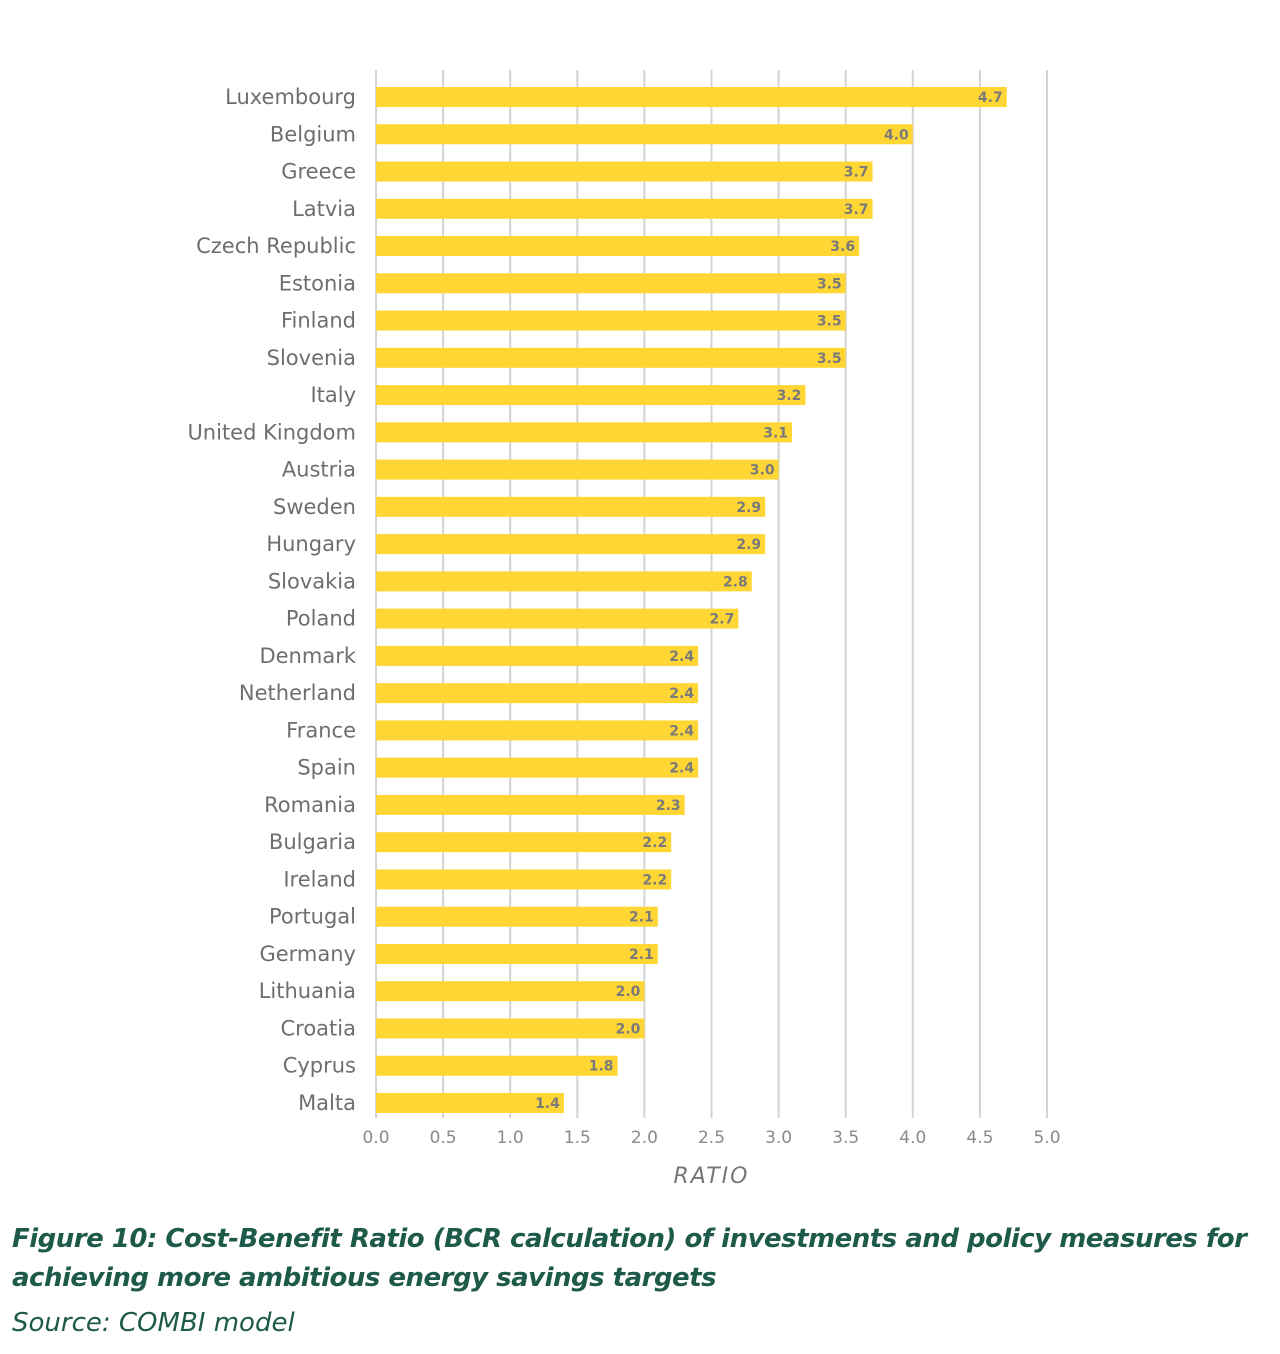 The height and width of the screenshot is (1354, 1280). What do you see at coordinates (443, 1138) in the screenshot?
I see `x-tick-label: 0.5` at bounding box center [443, 1138].